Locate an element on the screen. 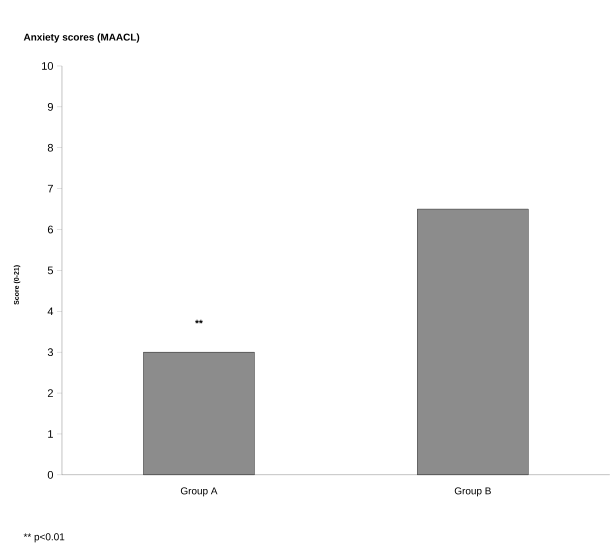 The width and height of the screenshot is (610, 556). annotation: ** is located at coordinates (199, 322).